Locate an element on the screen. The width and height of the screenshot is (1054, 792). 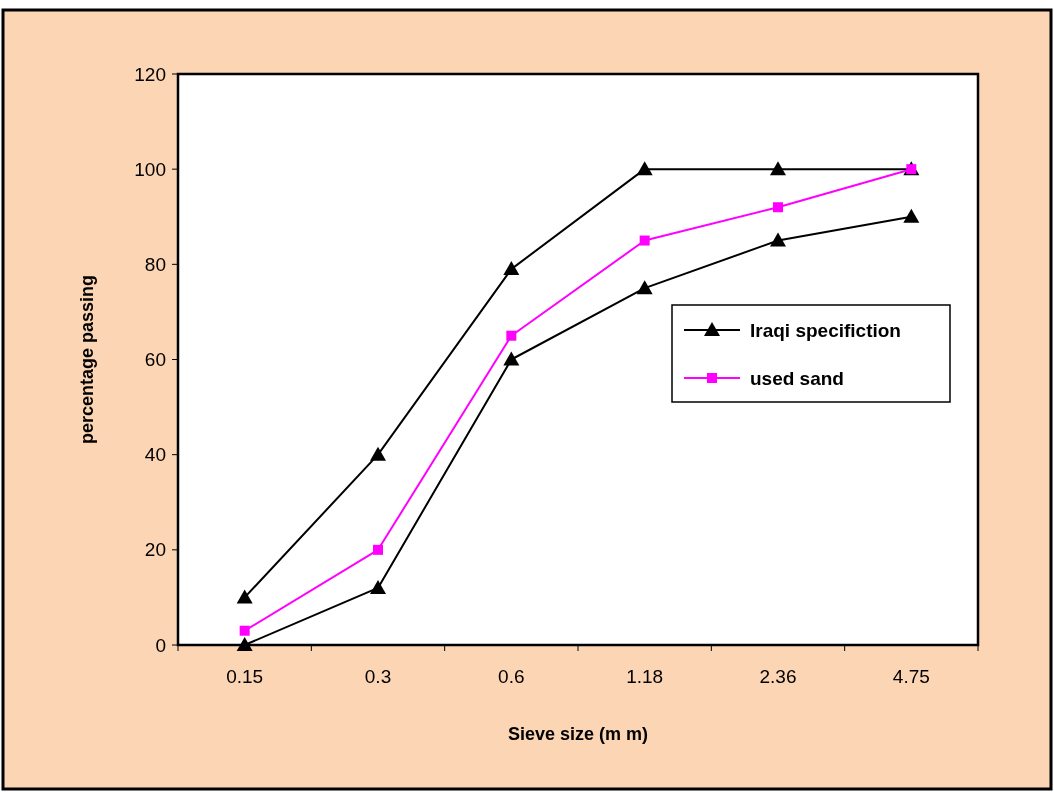
legend-label: Iraqi specifiction is located at coordinates (825, 330).